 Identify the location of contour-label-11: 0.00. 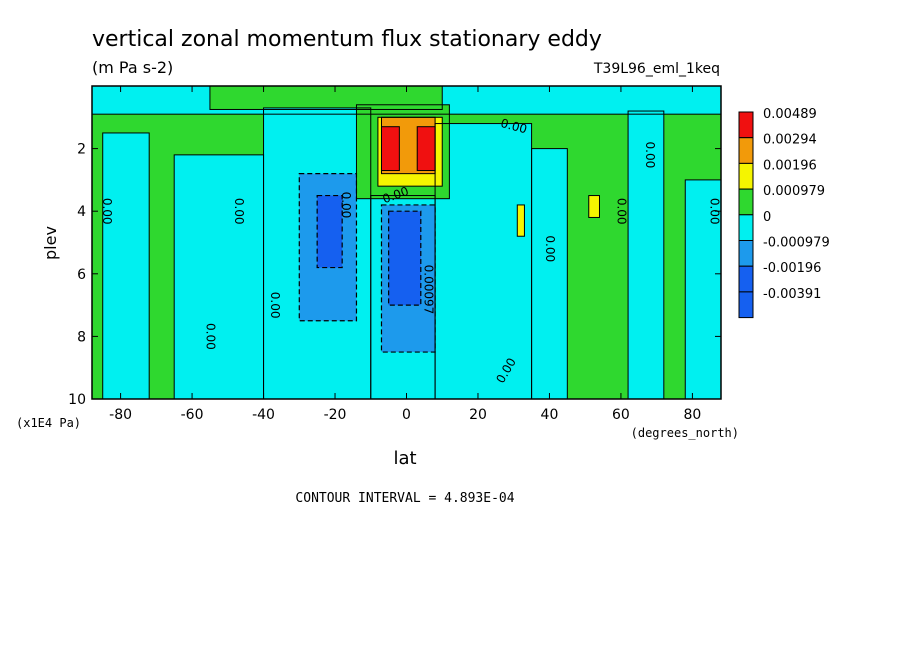
(210, 336).